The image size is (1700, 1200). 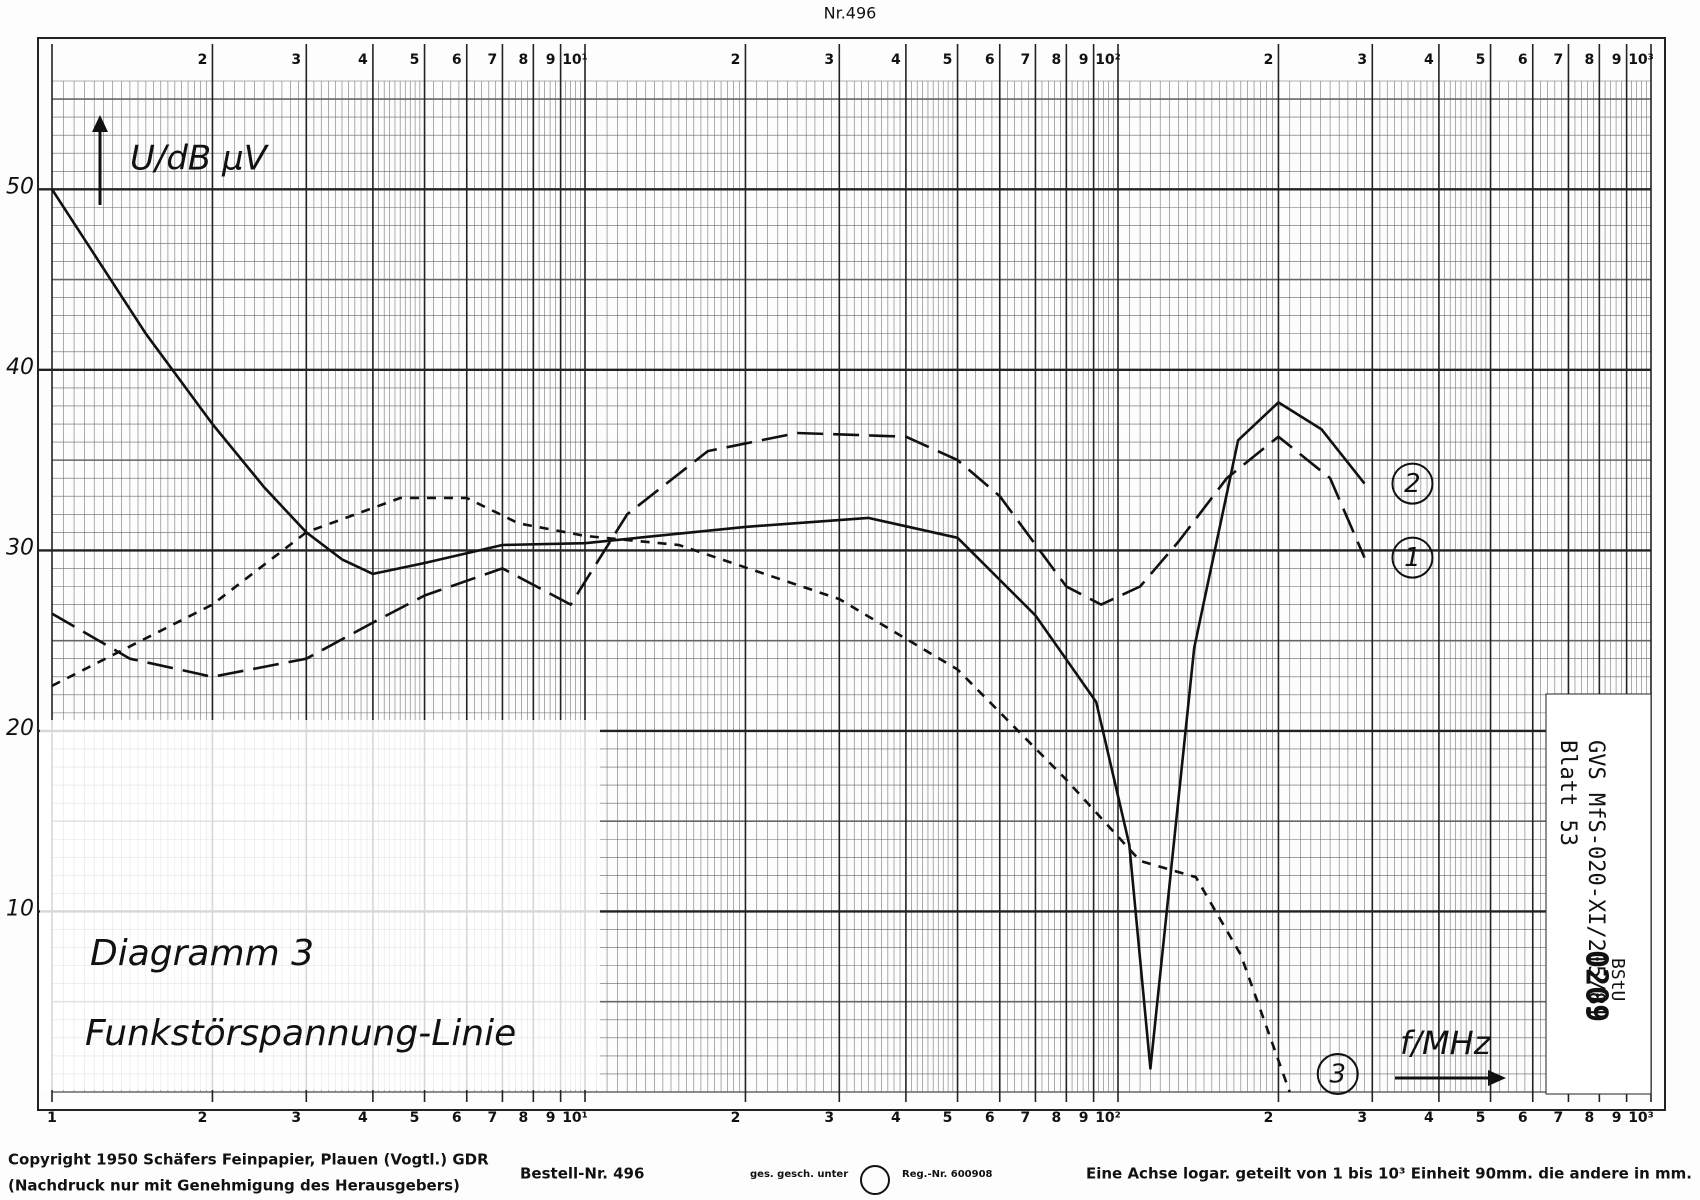 What do you see at coordinates (20, 728) in the screenshot?
I see `y-tick-label: 20` at bounding box center [20, 728].